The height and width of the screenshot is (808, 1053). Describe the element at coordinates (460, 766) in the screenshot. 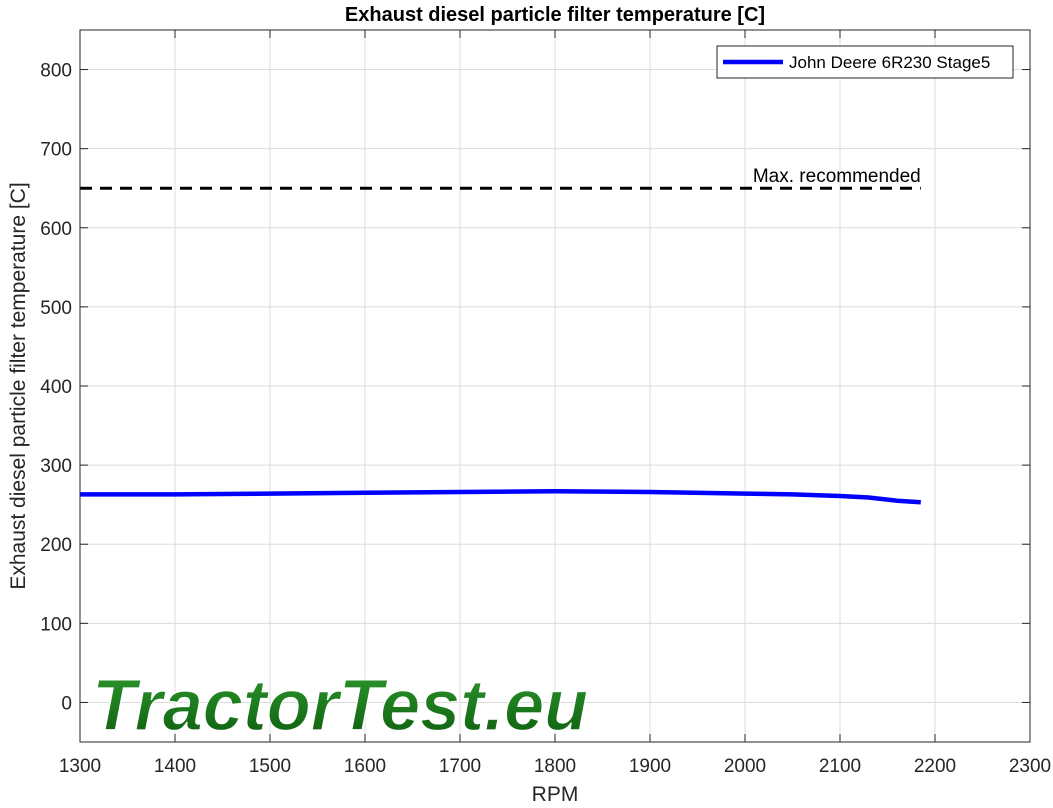

I see `x-tick-label: 1700` at that location.